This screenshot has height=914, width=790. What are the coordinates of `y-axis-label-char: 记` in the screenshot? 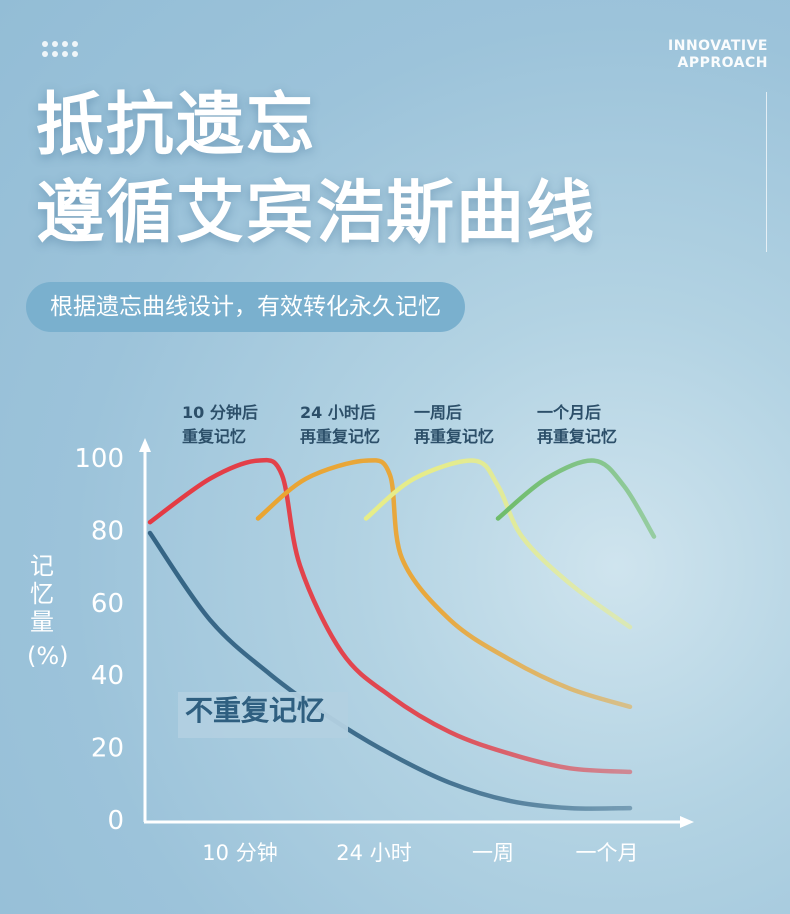 It's located at (42, 566).